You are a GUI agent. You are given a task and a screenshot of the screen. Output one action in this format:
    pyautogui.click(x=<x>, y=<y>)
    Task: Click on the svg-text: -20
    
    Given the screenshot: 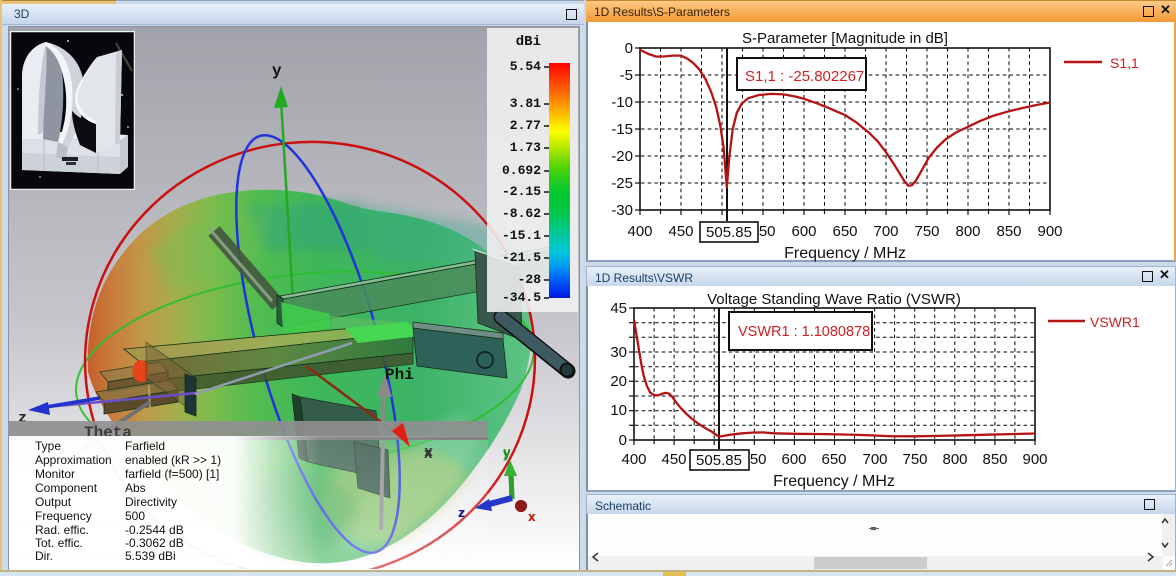 What is the action you would take?
    pyautogui.click(x=622, y=156)
    